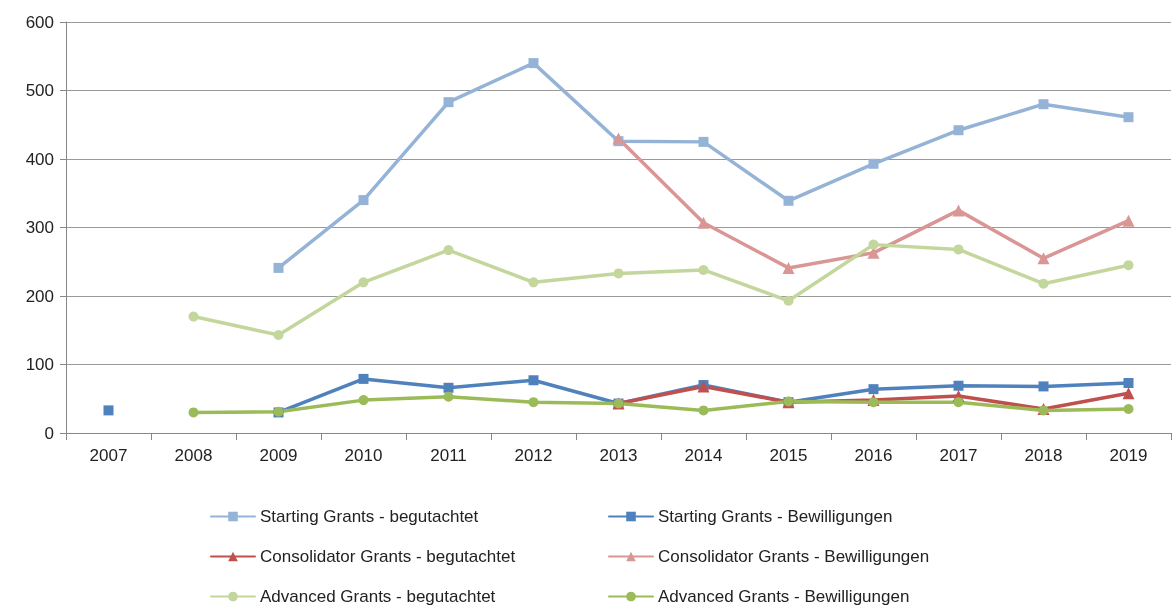  Describe the element at coordinates (1043, 455) in the screenshot. I see `x-tick-label: 2018` at that location.